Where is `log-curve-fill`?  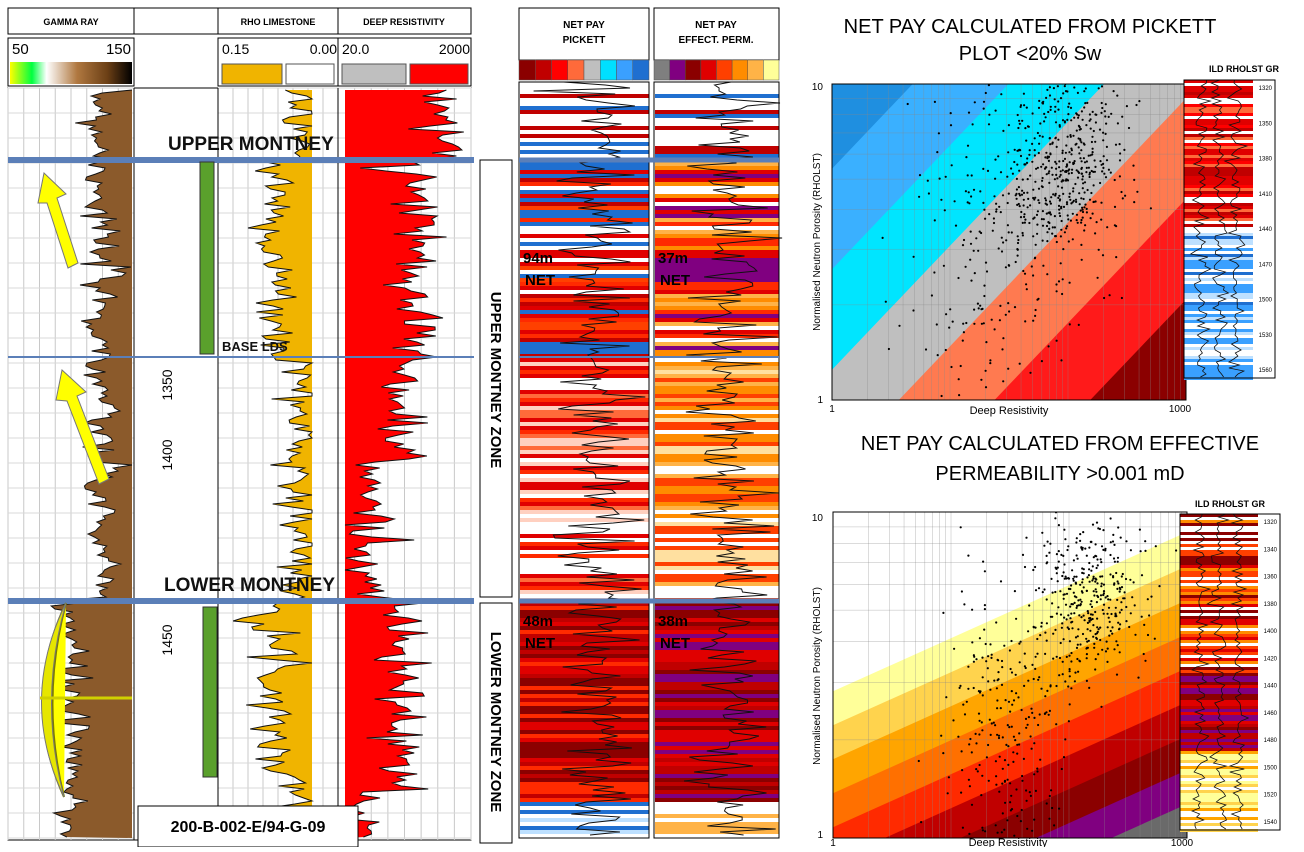
log-curve-fill is located at coordinates (92, 464).